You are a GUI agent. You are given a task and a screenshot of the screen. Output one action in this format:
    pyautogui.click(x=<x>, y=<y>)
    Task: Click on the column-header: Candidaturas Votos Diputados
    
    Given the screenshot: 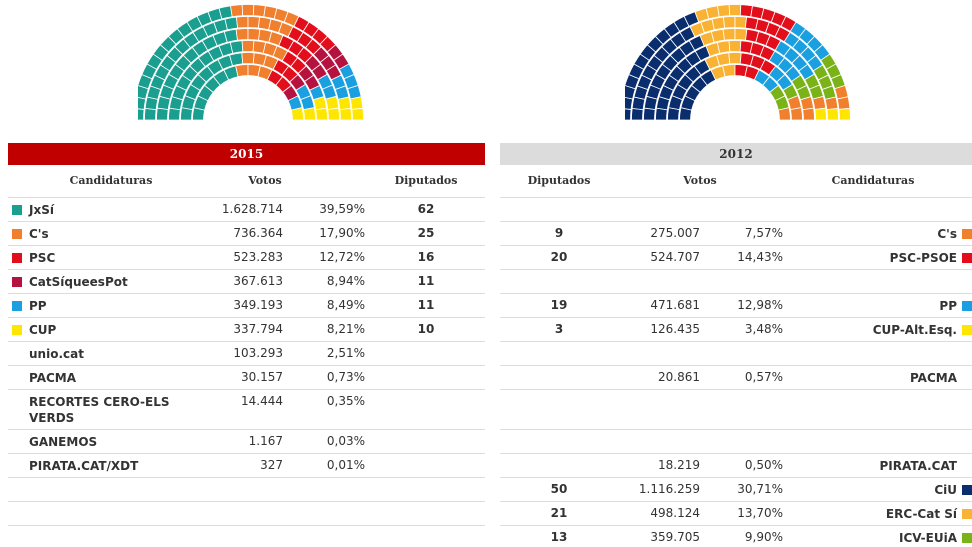 What is the action you would take?
    pyautogui.click(x=246, y=181)
    